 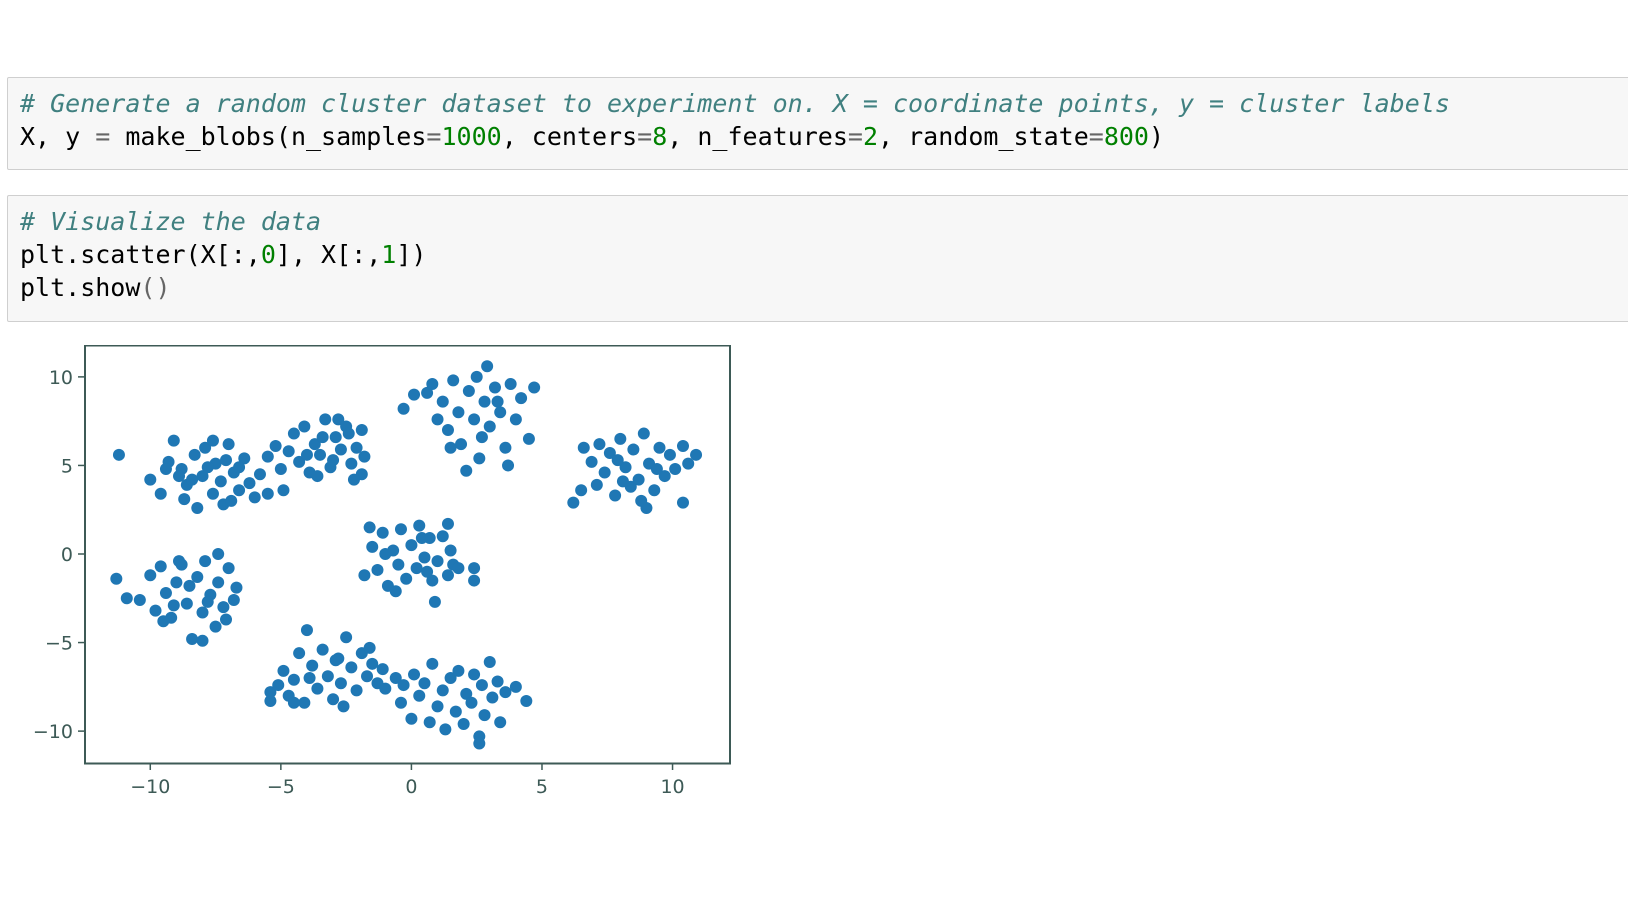 I want to click on code-token: , n_features, so click(x=757, y=136).